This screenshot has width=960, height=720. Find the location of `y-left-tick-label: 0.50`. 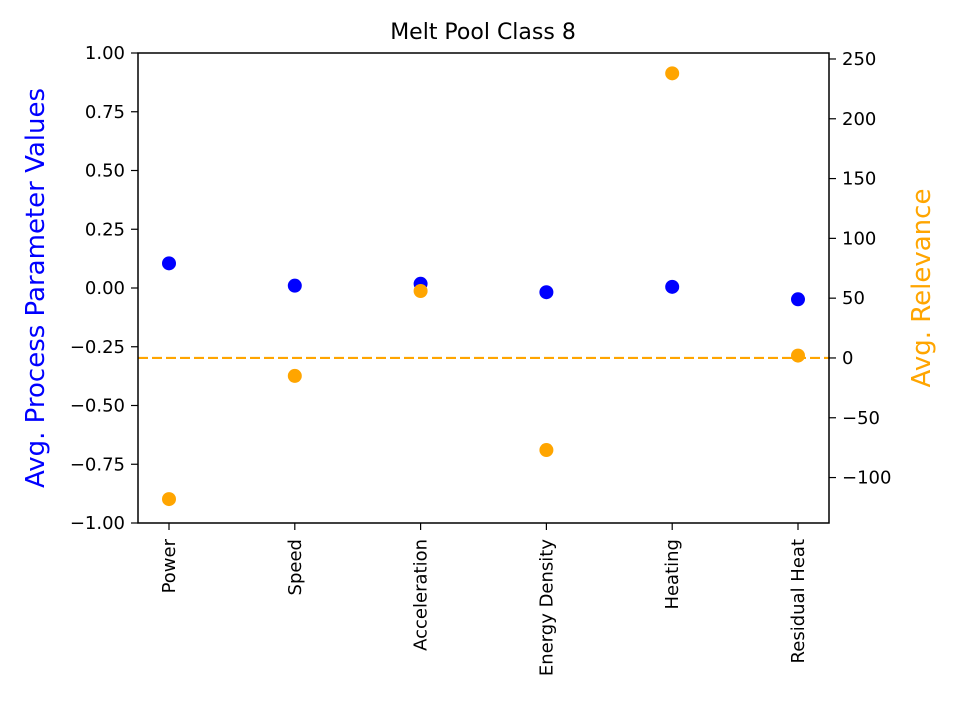

y-left-tick-label: 0.50 is located at coordinates (105, 171).